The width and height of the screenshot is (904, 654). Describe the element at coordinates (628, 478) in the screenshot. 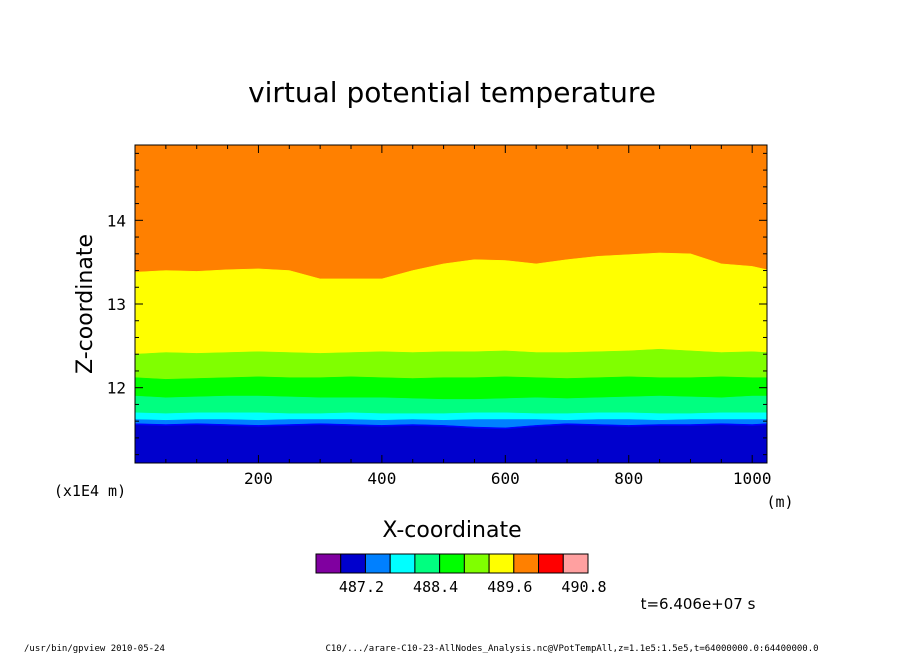

I see `x-tick-label: 800` at that location.